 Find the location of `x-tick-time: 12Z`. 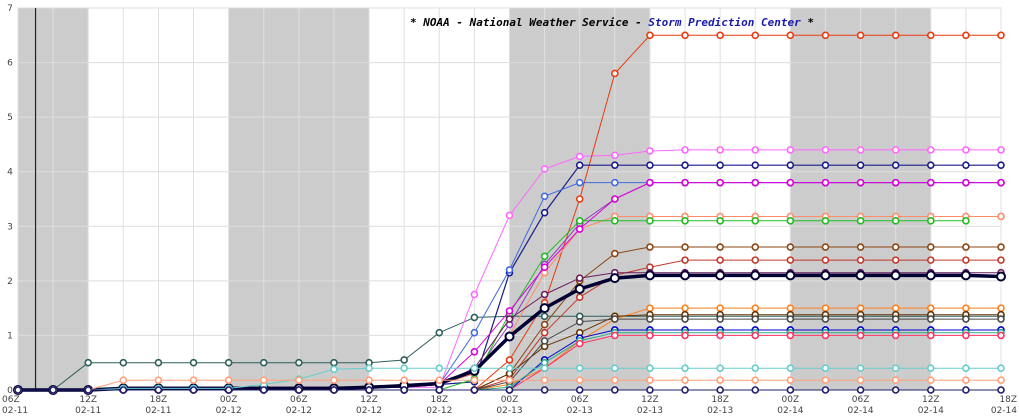

x-tick-time: 12Z is located at coordinates (369, 400).